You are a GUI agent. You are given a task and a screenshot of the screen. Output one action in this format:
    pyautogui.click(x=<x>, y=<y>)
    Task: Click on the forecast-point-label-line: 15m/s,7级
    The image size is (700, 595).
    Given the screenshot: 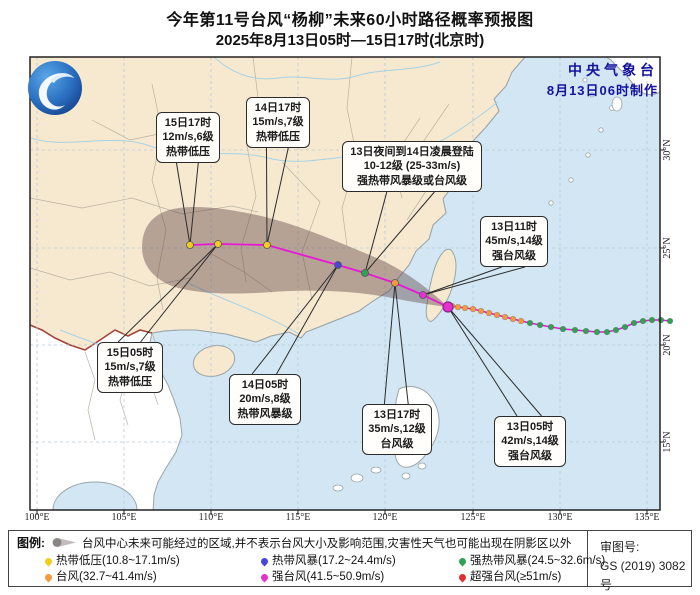 What is the action you would take?
    pyautogui.click(x=278, y=122)
    